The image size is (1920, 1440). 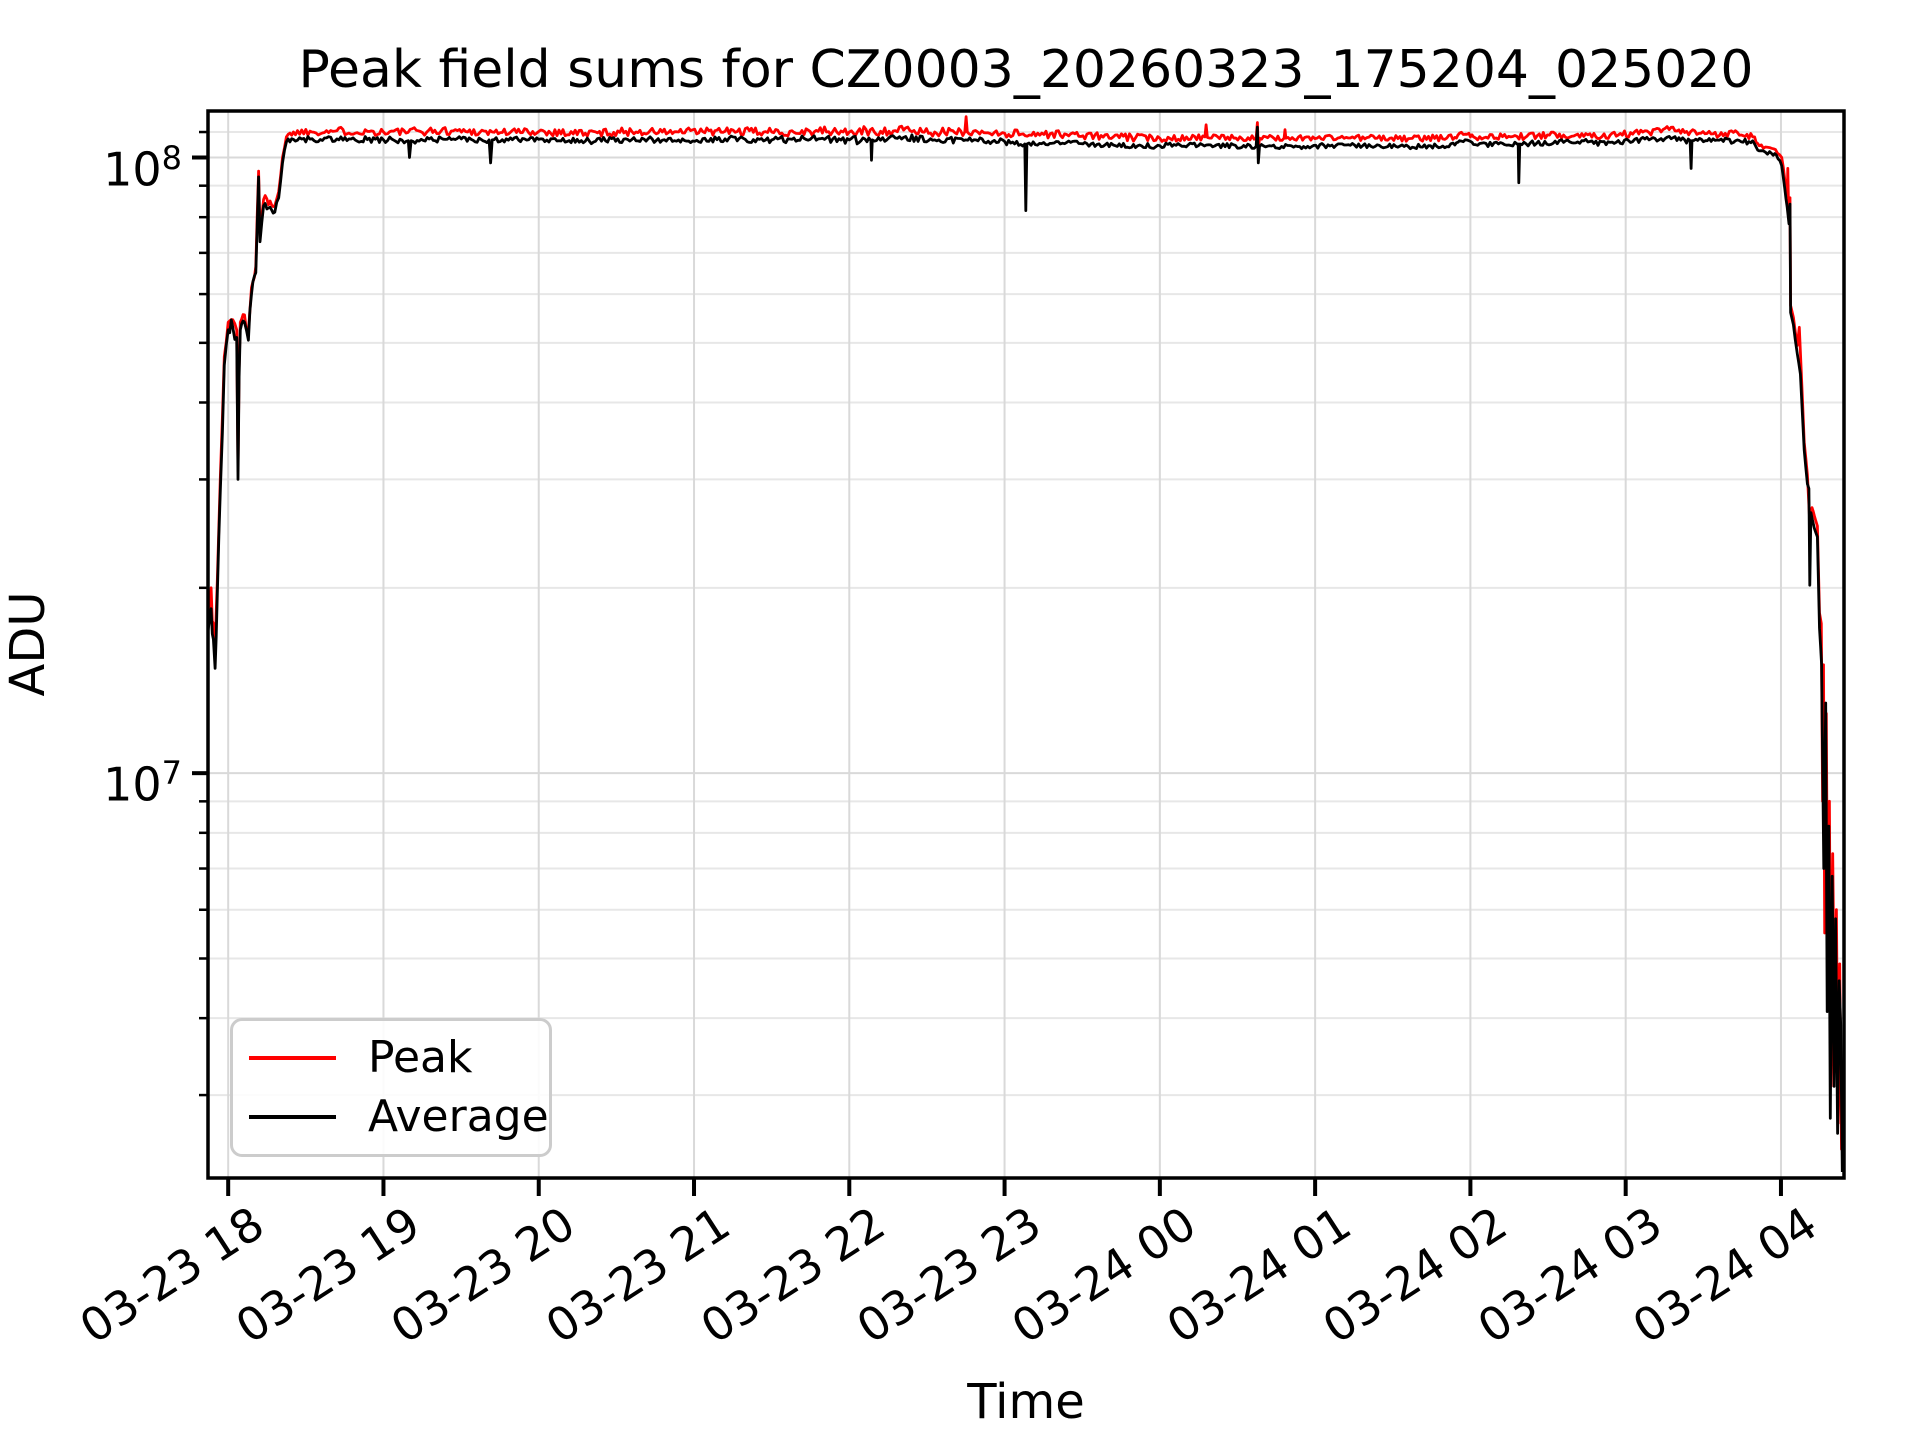 I want to click on legend-label-average: Average, so click(x=458, y=1117).